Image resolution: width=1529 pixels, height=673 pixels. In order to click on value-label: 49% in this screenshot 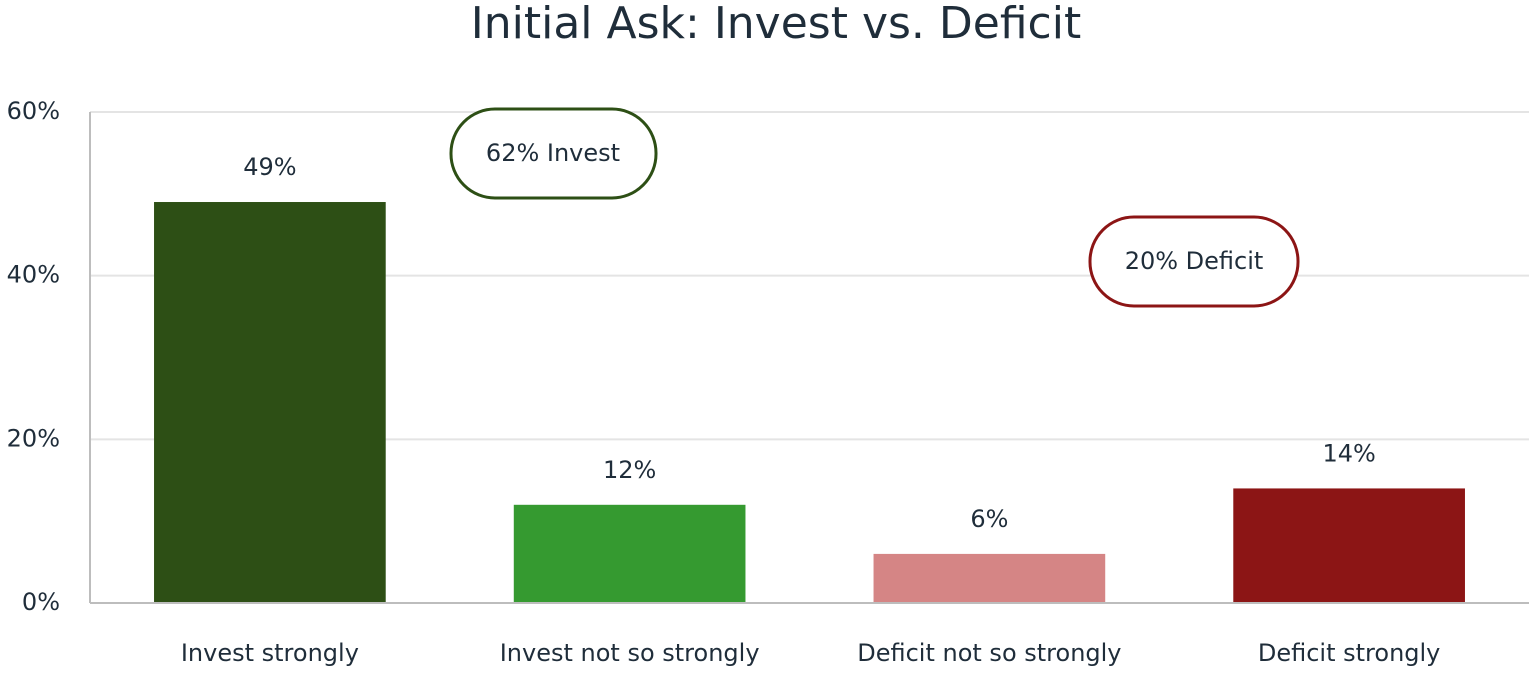, I will do `click(269, 167)`.